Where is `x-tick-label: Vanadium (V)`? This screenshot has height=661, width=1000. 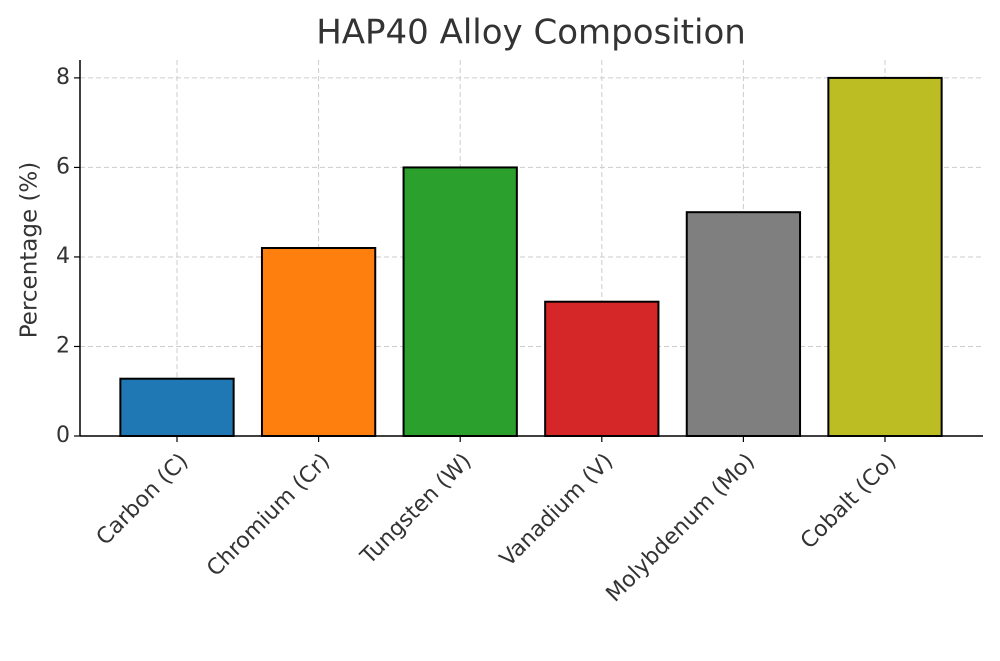 x-tick-label: Vanadium (V) is located at coordinates (556, 510).